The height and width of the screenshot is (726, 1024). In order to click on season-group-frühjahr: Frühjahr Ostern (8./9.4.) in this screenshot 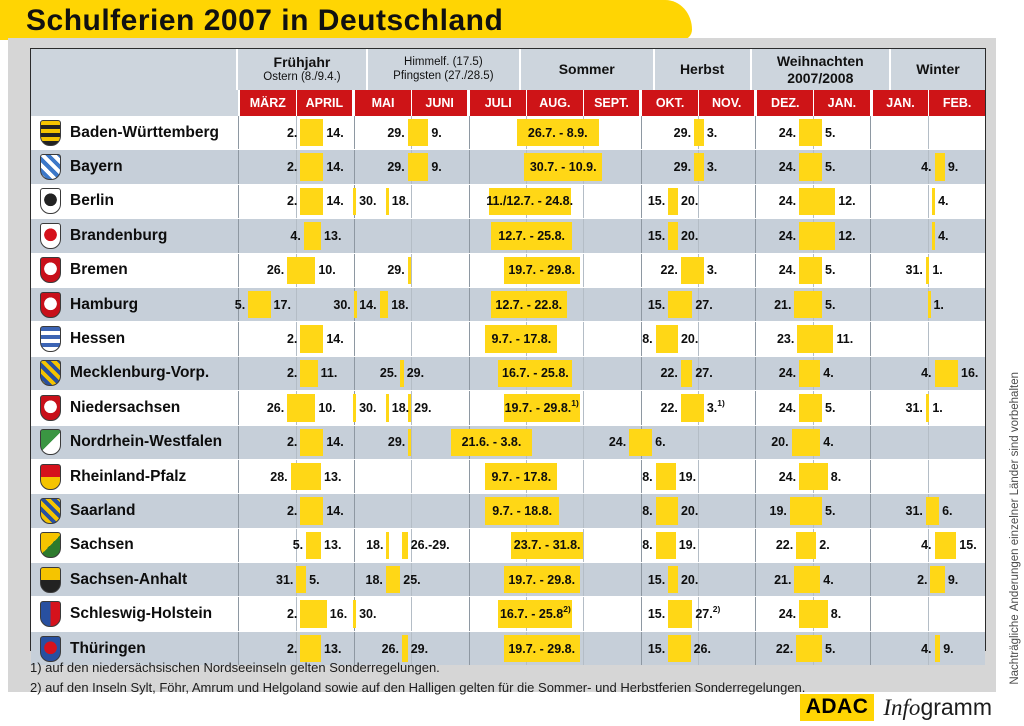, I will do `click(302, 69)`.